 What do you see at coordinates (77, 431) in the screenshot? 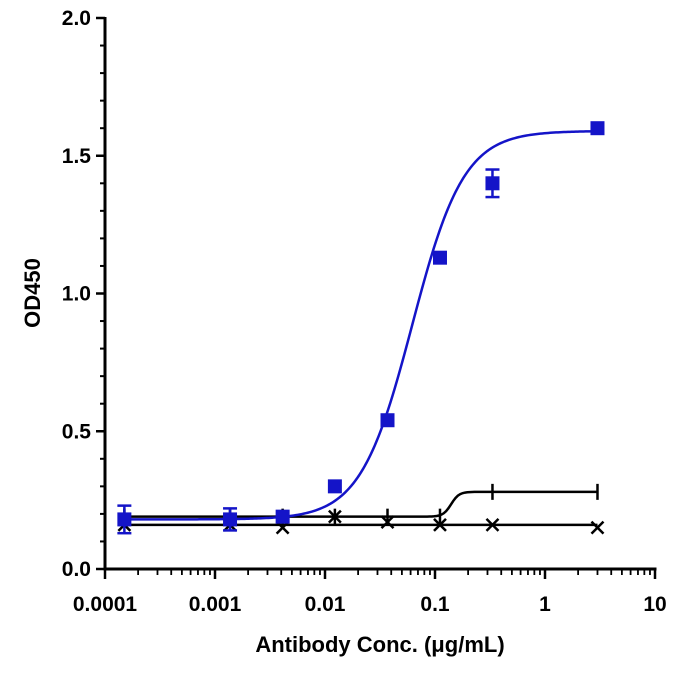
I see `y-tick-label: 0.5` at bounding box center [77, 431].